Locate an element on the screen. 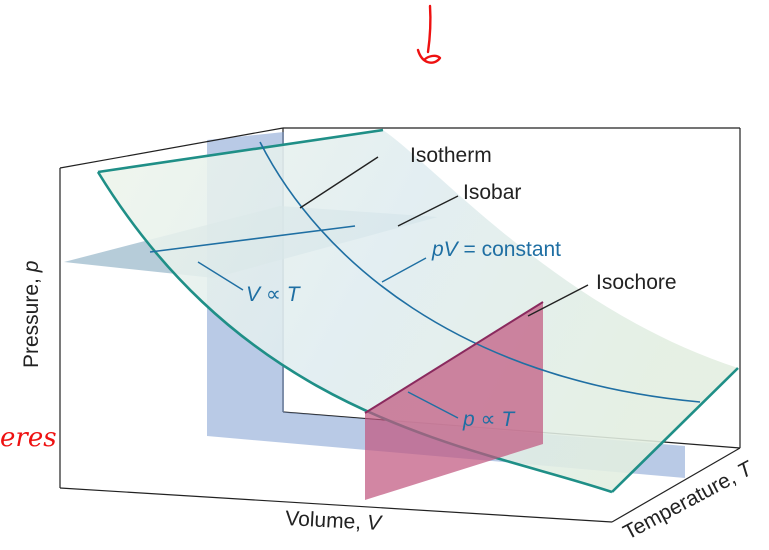 This screenshot has height=550, width=769. handwritten-annotation: eres is located at coordinates (28, 438).